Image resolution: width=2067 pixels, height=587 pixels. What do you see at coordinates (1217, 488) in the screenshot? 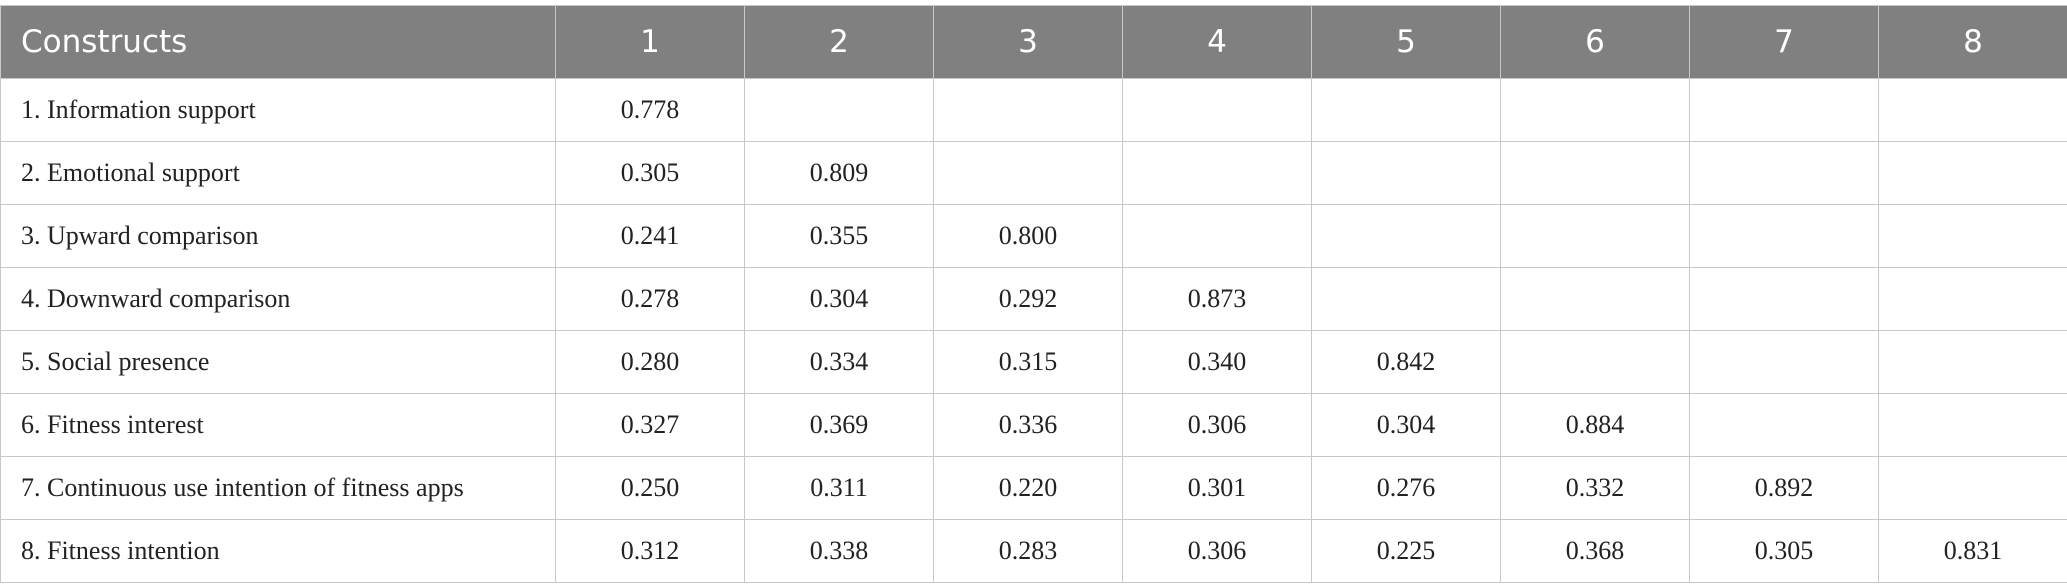
I see `value-cell: 0.301` at bounding box center [1217, 488].